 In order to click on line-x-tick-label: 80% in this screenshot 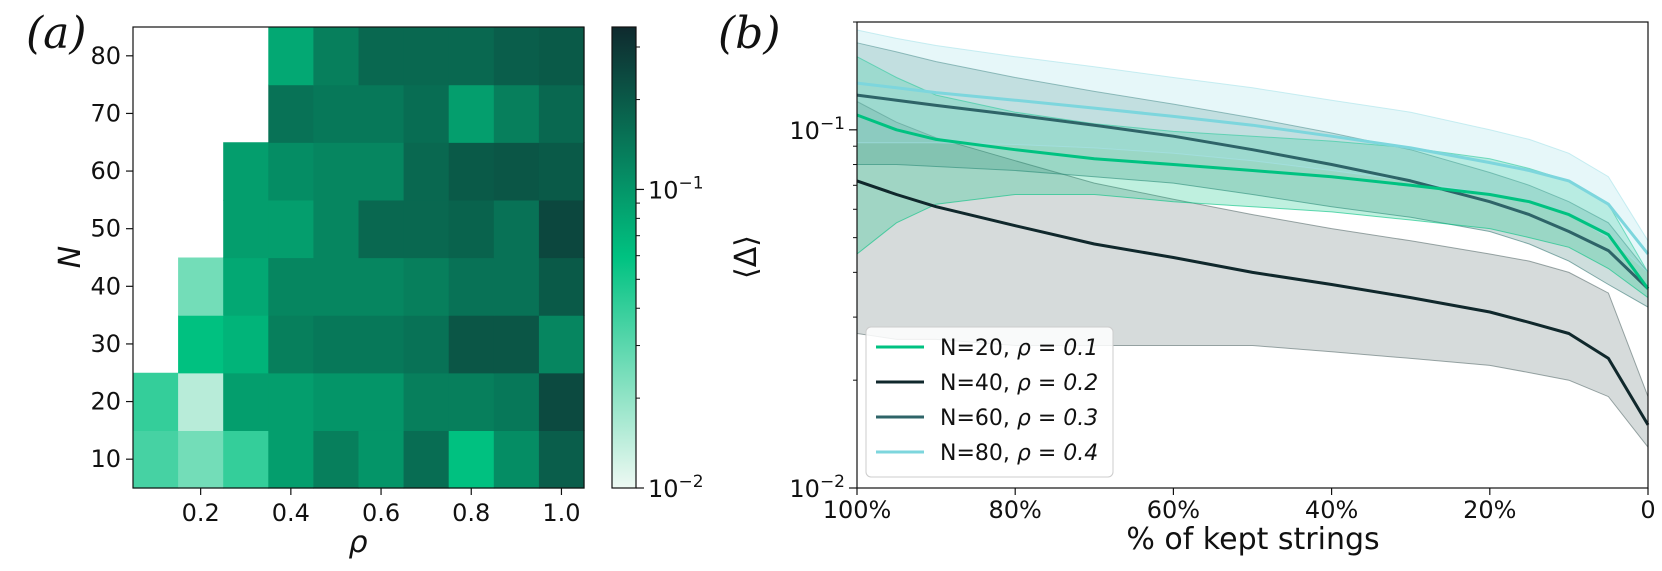, I will do `click(1015, 510)`.